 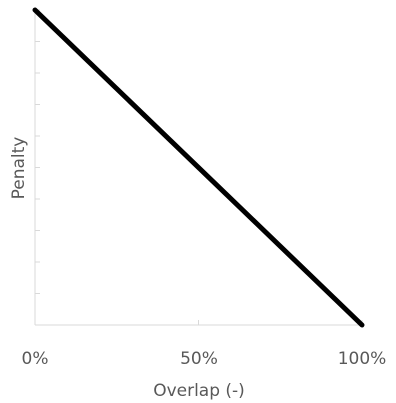 I want to click on y-axis-title: Penalty, so click(x=19, y=168).